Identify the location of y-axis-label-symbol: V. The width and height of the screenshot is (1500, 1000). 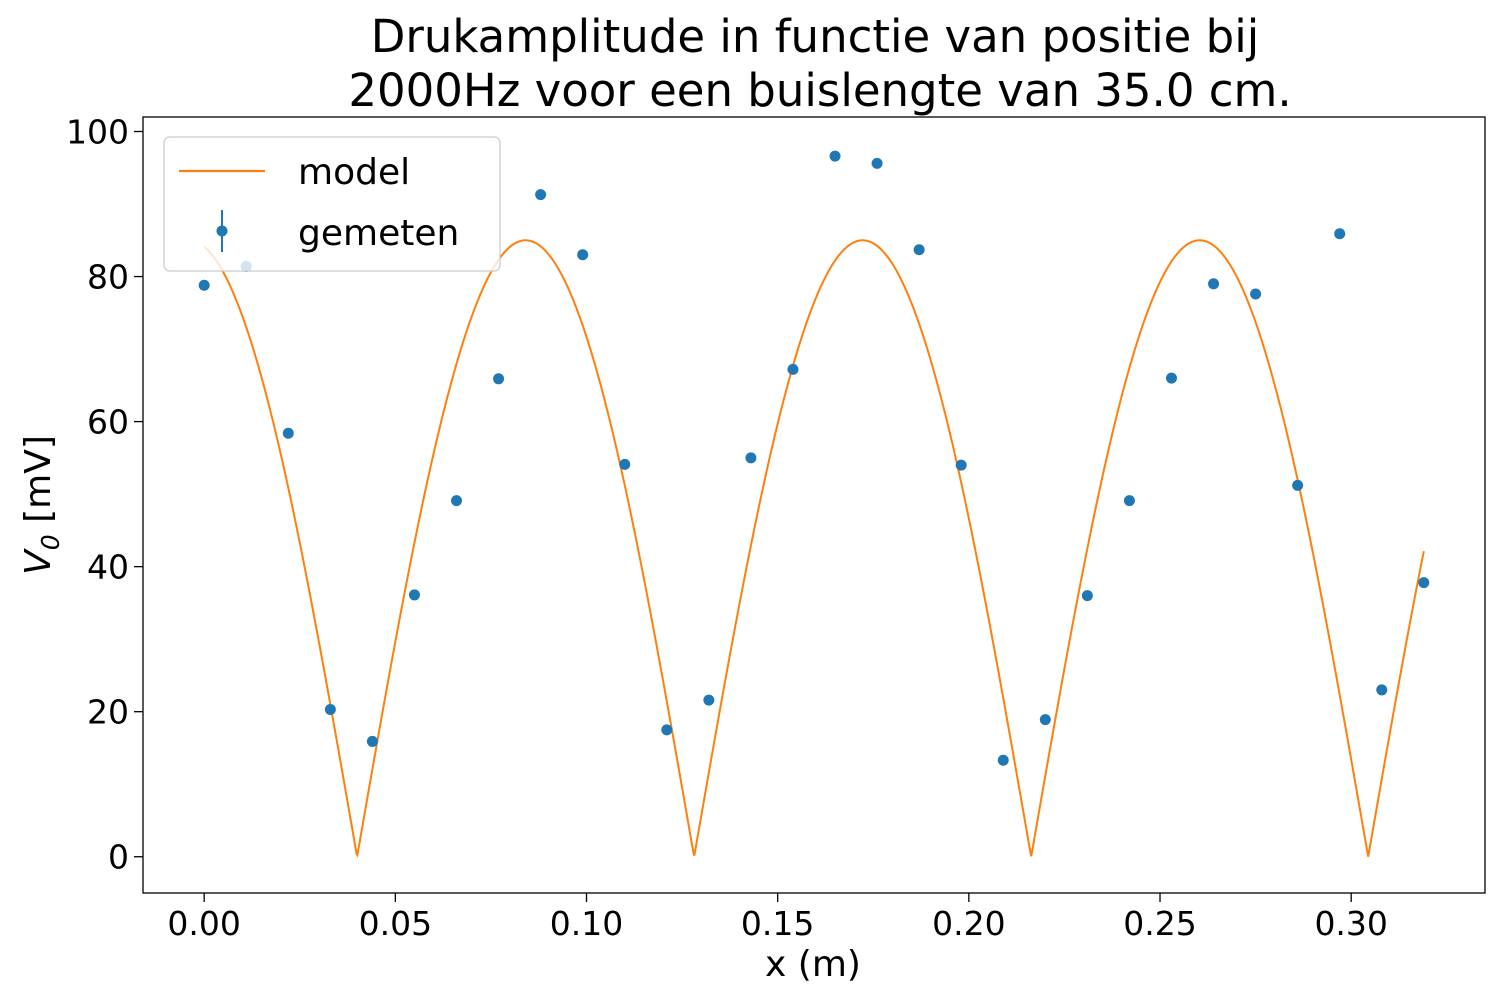
(38, 561).